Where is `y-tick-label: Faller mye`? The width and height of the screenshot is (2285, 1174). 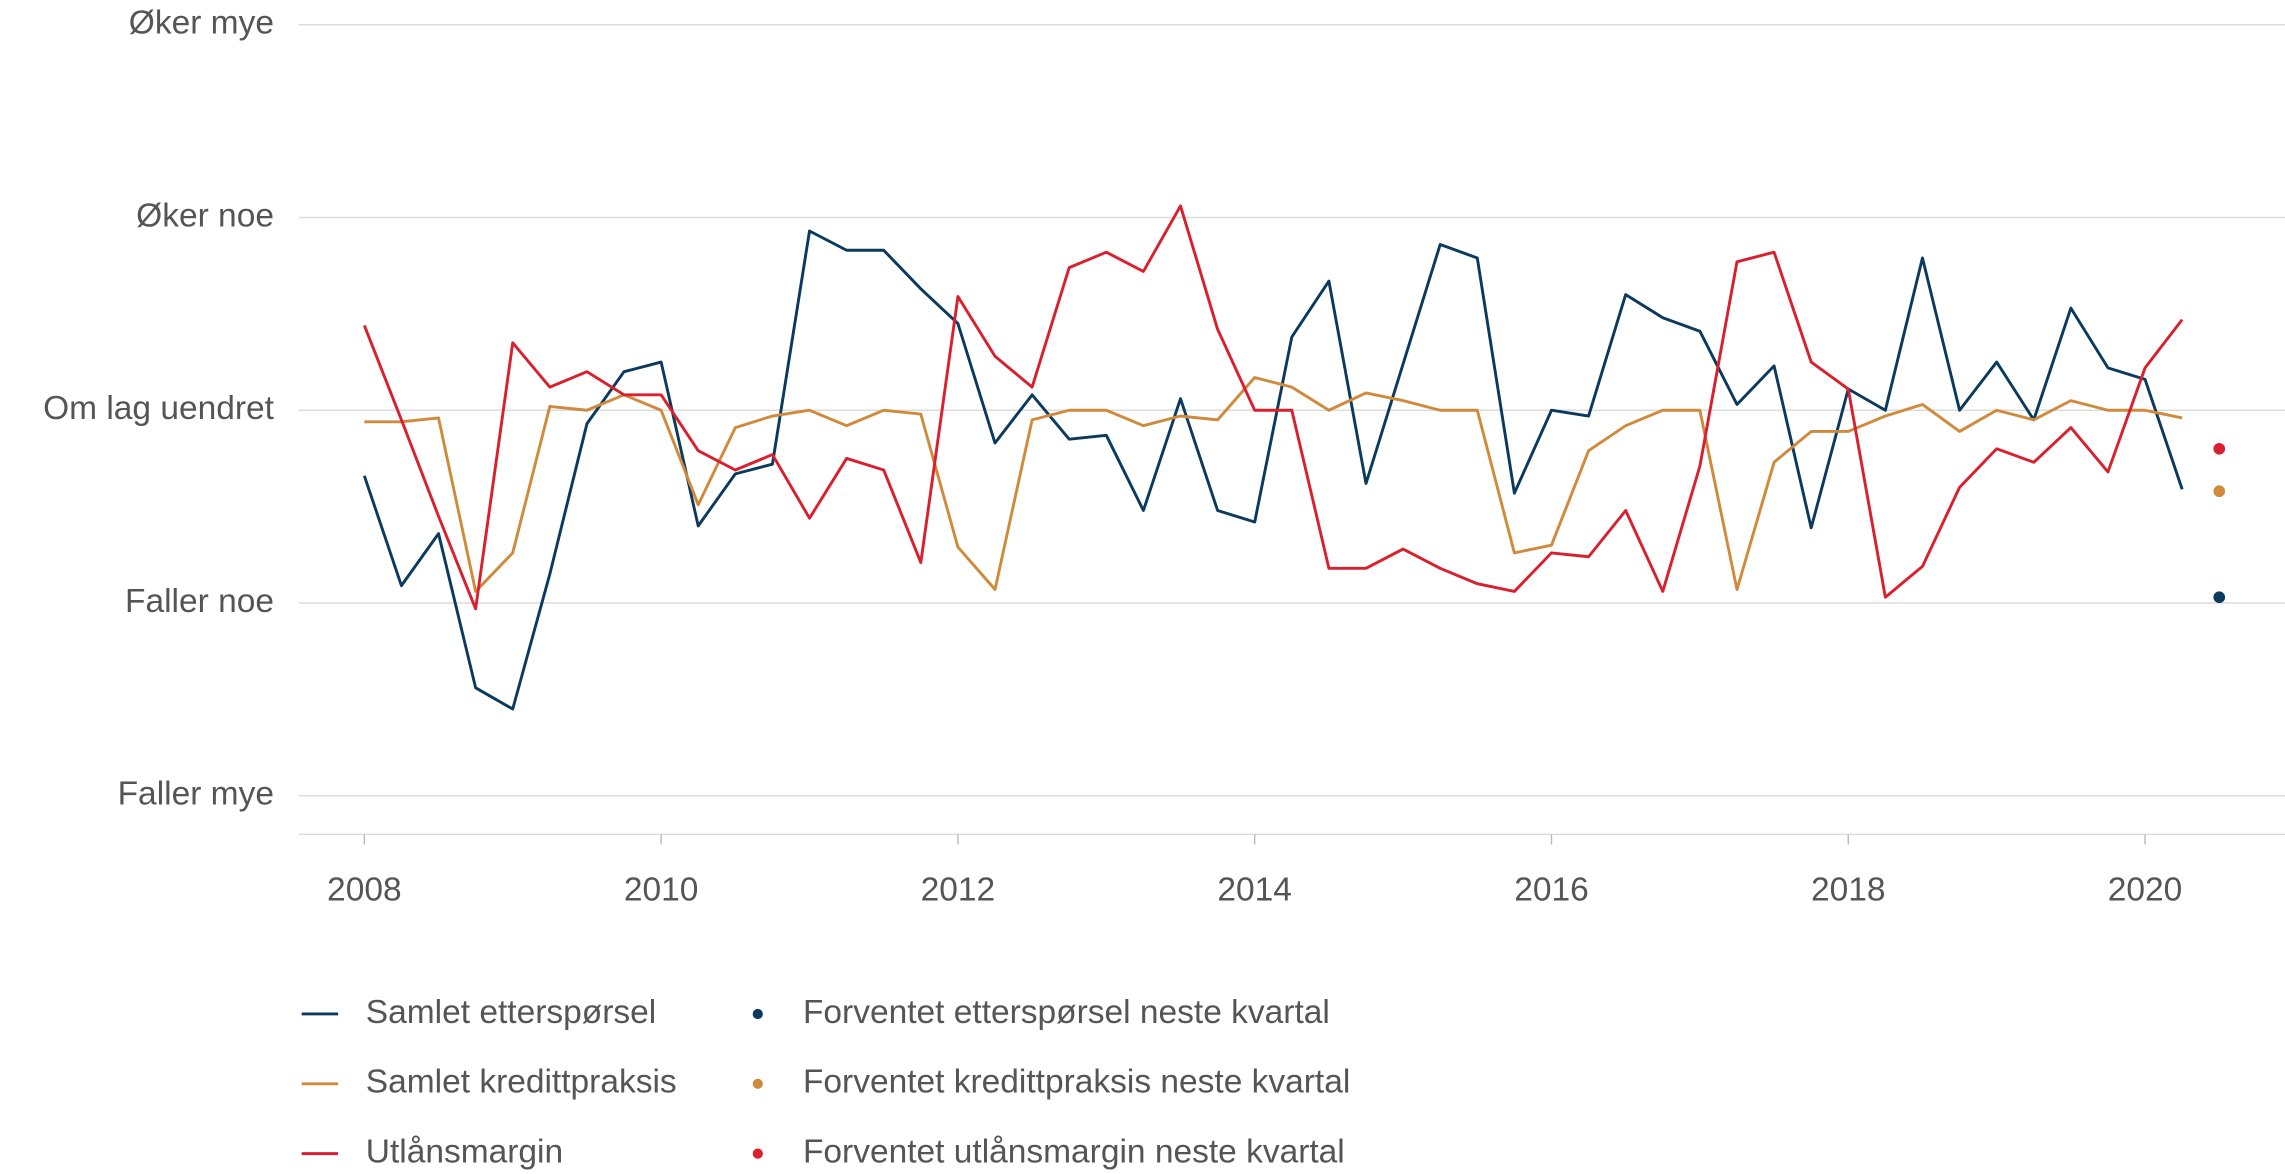
y-tick-label: Faller mye is located at coordinates (196, 794).